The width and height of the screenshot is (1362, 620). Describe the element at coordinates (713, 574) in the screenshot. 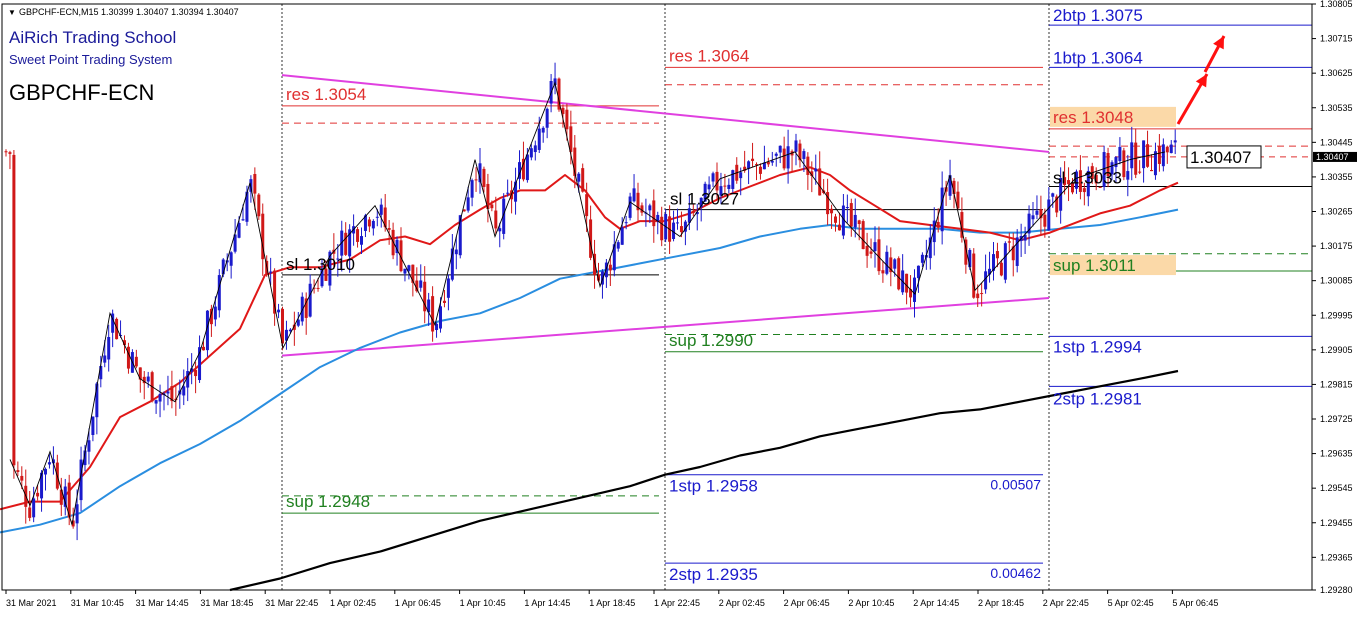

I see `level-label: 2stp 1.2935` at that location.